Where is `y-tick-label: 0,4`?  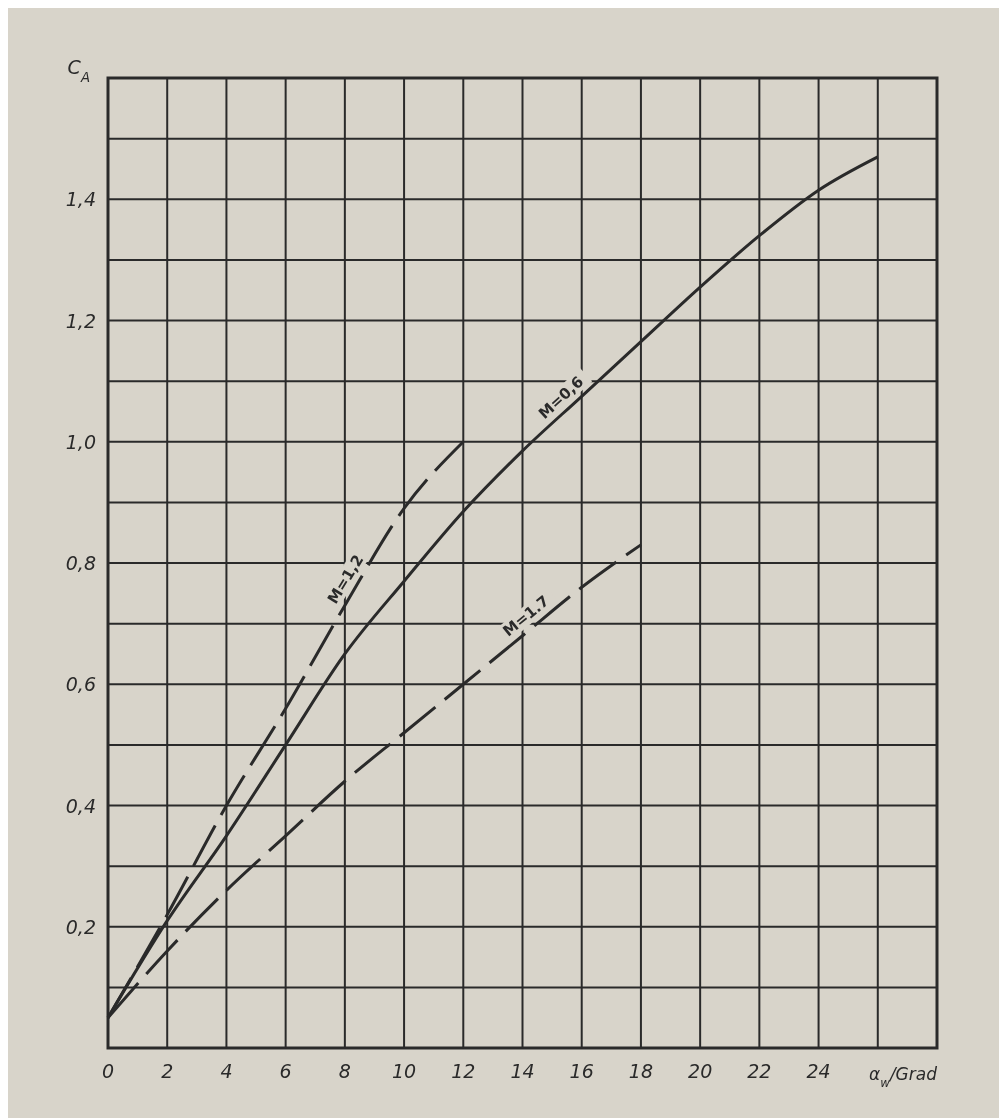
y-tick-label: 0,4 is located at coordinates (80, 805).